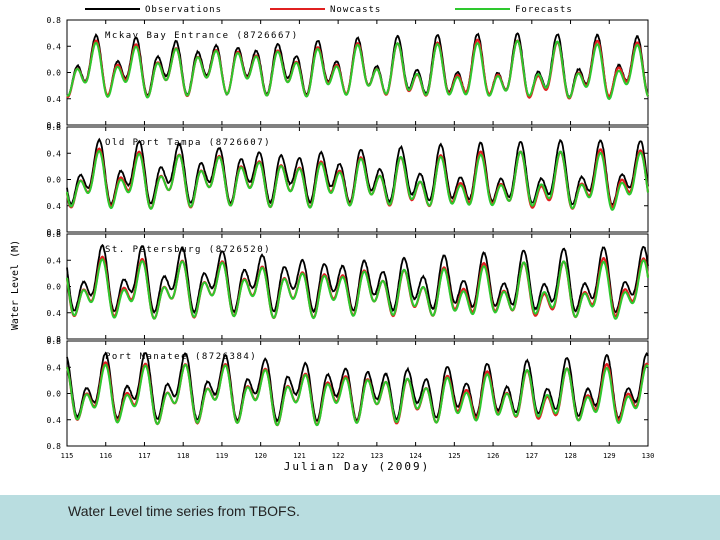 The image size is (720, 540). What do you see at coordinates (648, 456) in the screenshot?
I see `x-tick-label-15: 130` at bounding box center [648, 456].